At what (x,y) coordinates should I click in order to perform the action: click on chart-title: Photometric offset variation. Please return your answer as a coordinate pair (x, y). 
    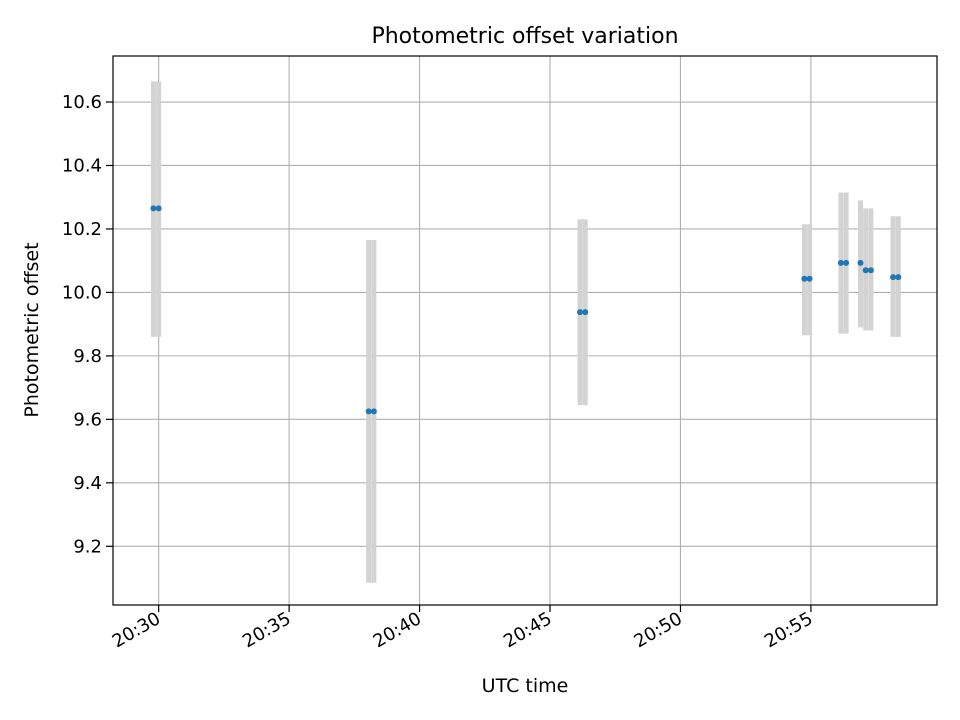
    Looking at the image, I should click on (524, 36).